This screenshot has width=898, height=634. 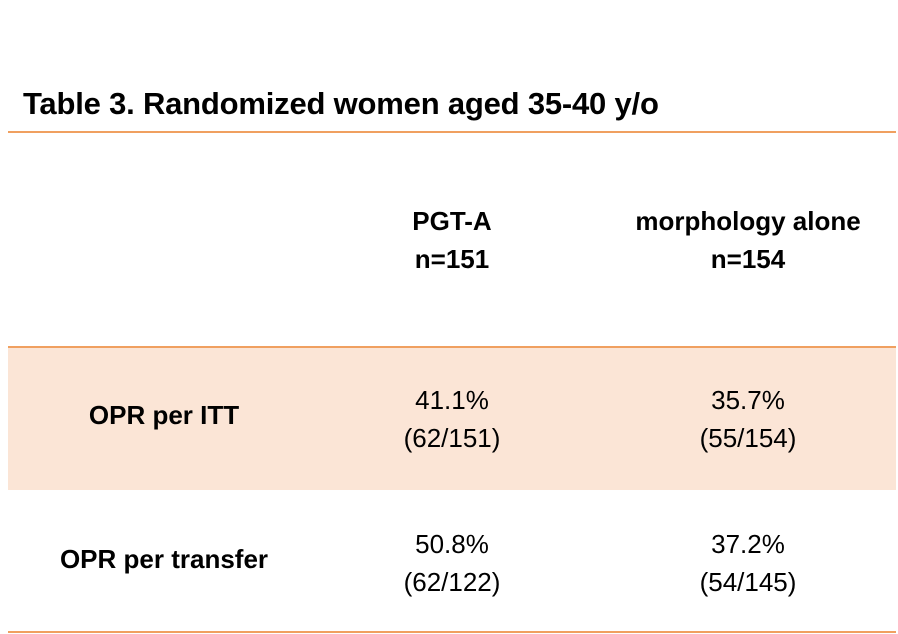 What do you see at coordinates (748, 544) in the screenshot?
I see `cell-percent: 37.2%` at bounding box center [748, 544].